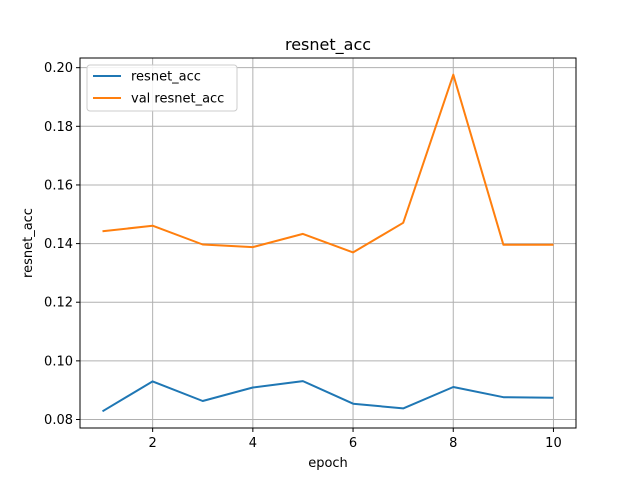 This screenshot has width=640, height=480. What do you see at coordinates (327, 396) in the screenshot?
I see `series-line-resnet-acc` at bounding box center [327, 396].